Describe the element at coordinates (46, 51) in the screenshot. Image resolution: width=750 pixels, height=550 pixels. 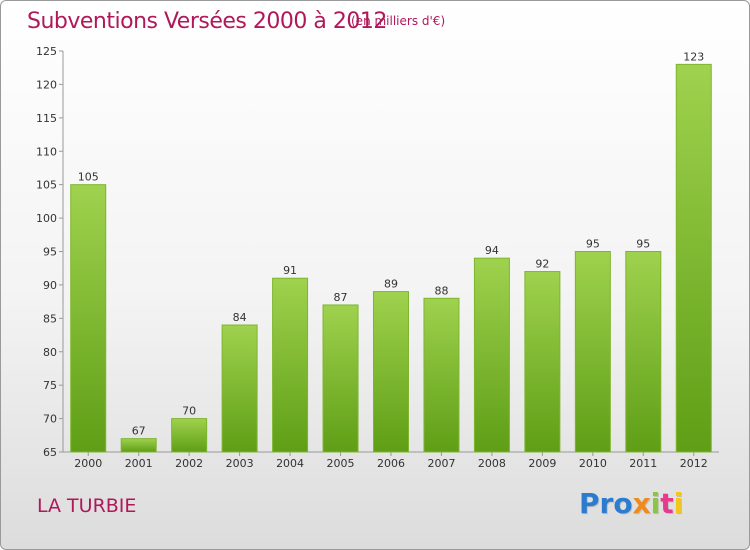
I see `y-tick-label: 125` at that location.